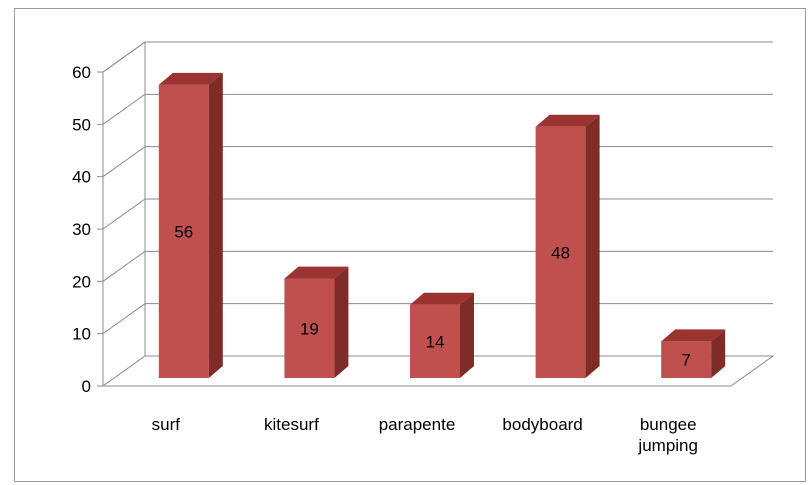 Image resolution: width=808 pixels, height=485 pixels. What do you see at coordinates (81, 334) in the screenshot?
I see `y-tick-label-10: 10` at bounding box center [81, 334].